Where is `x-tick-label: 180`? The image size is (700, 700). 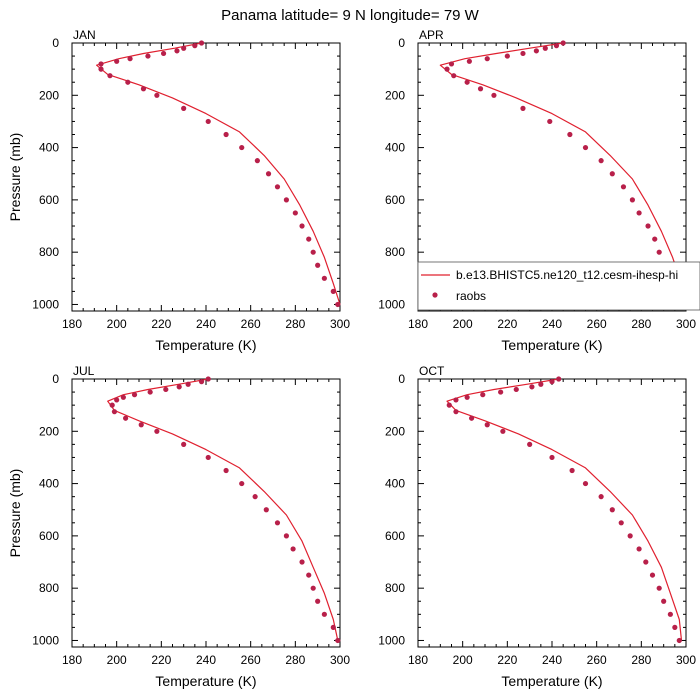 x-tick-label: 180 is located at coordinates (72, 660).